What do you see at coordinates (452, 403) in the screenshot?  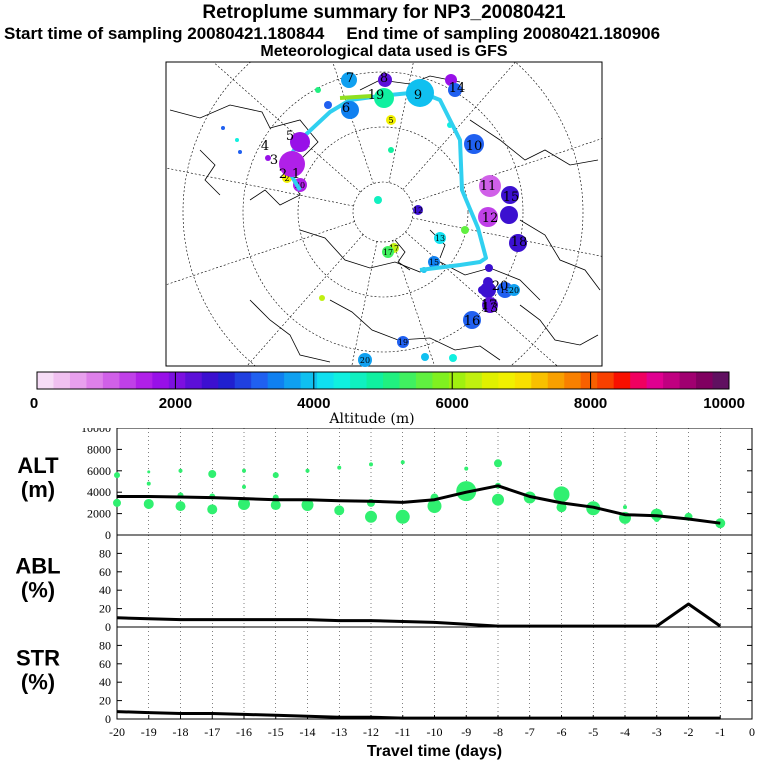 I see `colorbar-tick-label: 6000` at bounding box center [452, 403].